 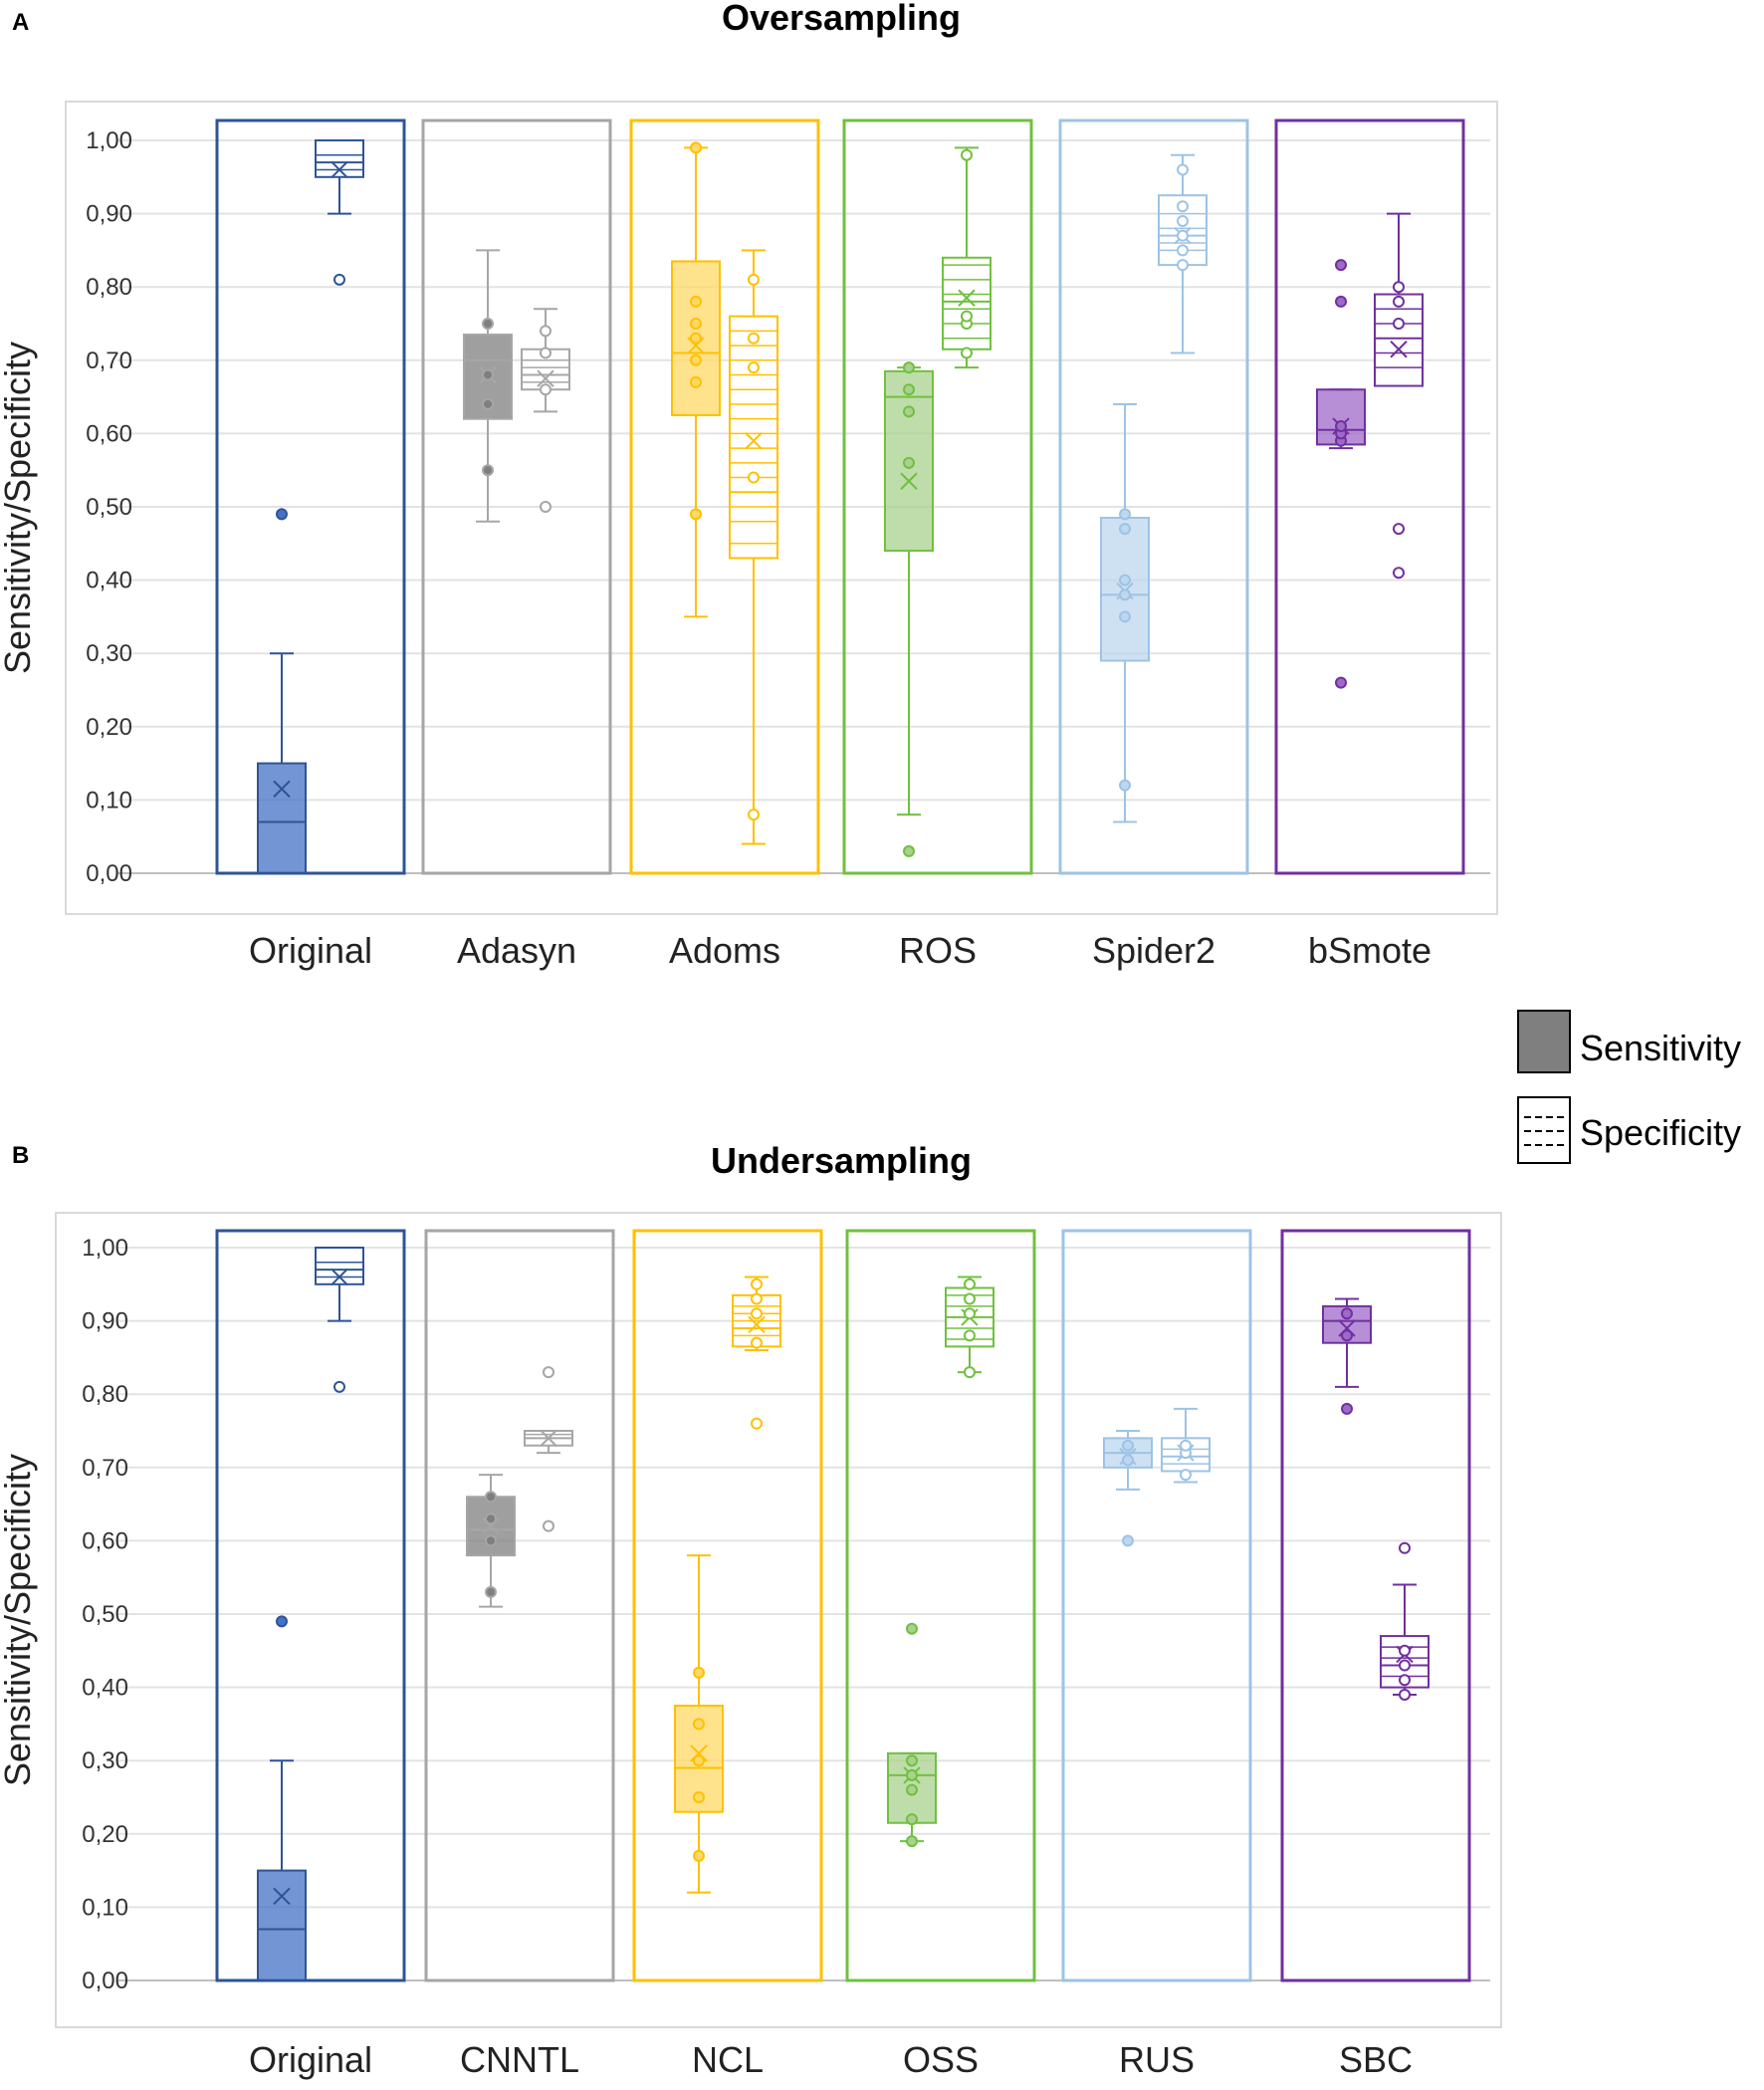 What do you see at coordinates (1544, 1041) in the screenshot?
I see `legend-swatch-sensitivity` at bounding box center [1544, 1041].